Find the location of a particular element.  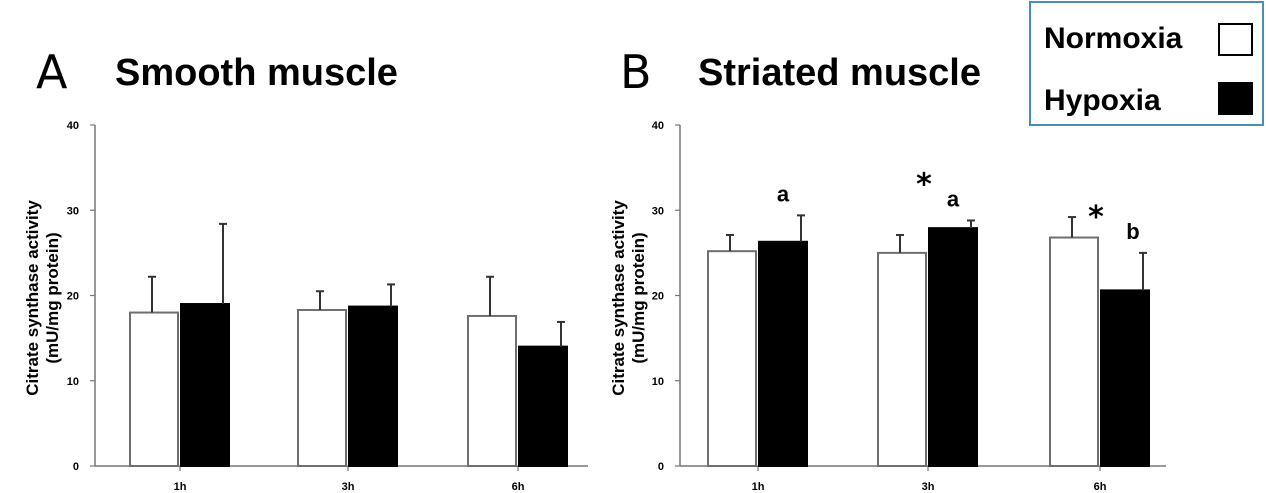

legend-label-hypoxia: Hypoxia is located at coordinates (1102, 100).